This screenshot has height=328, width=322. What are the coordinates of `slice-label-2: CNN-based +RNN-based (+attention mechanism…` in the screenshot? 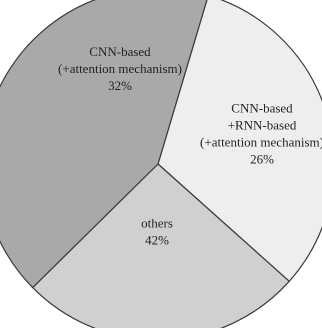 It's located at (261, 134).